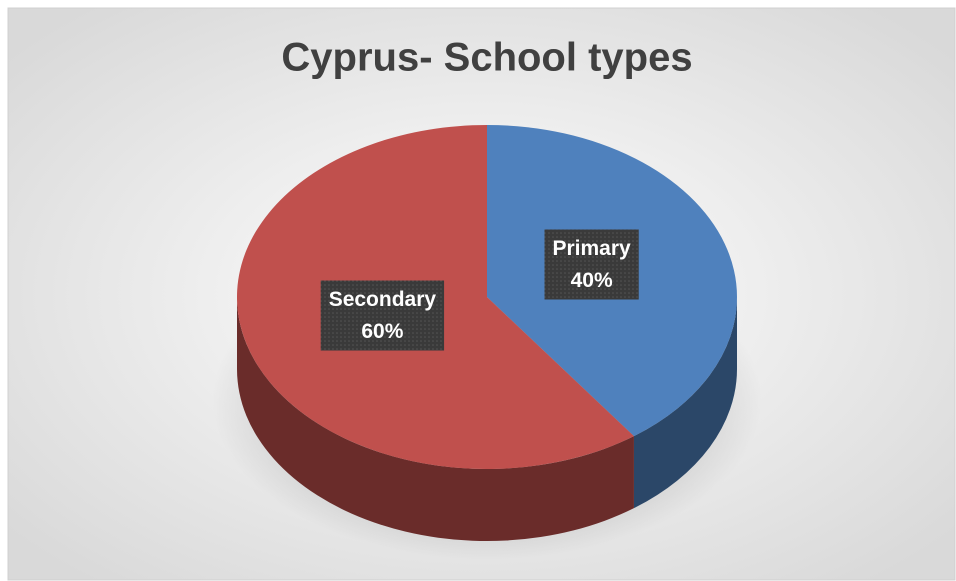 The height and width of the screenshot is (581, 956). I want to click on chart-title: Cyprus- School types, so click(486, 58).